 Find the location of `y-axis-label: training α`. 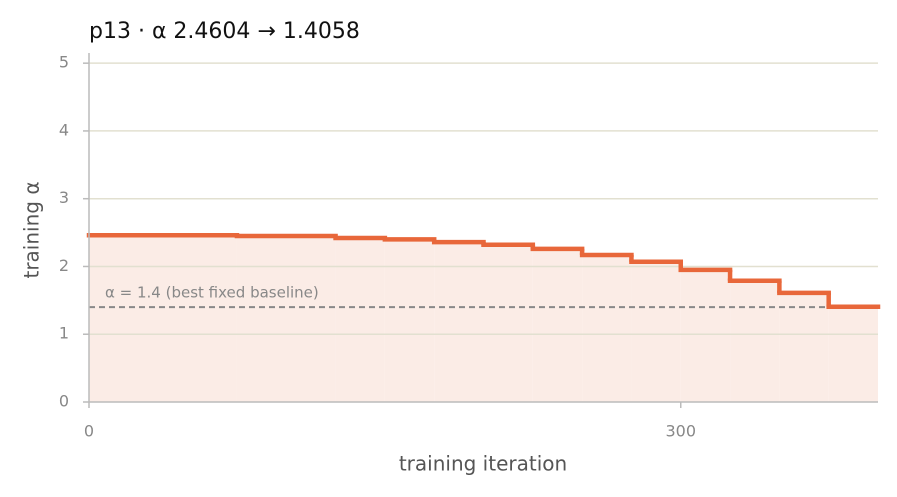

y-axis-label: training α is located at coordinates (32, 229).